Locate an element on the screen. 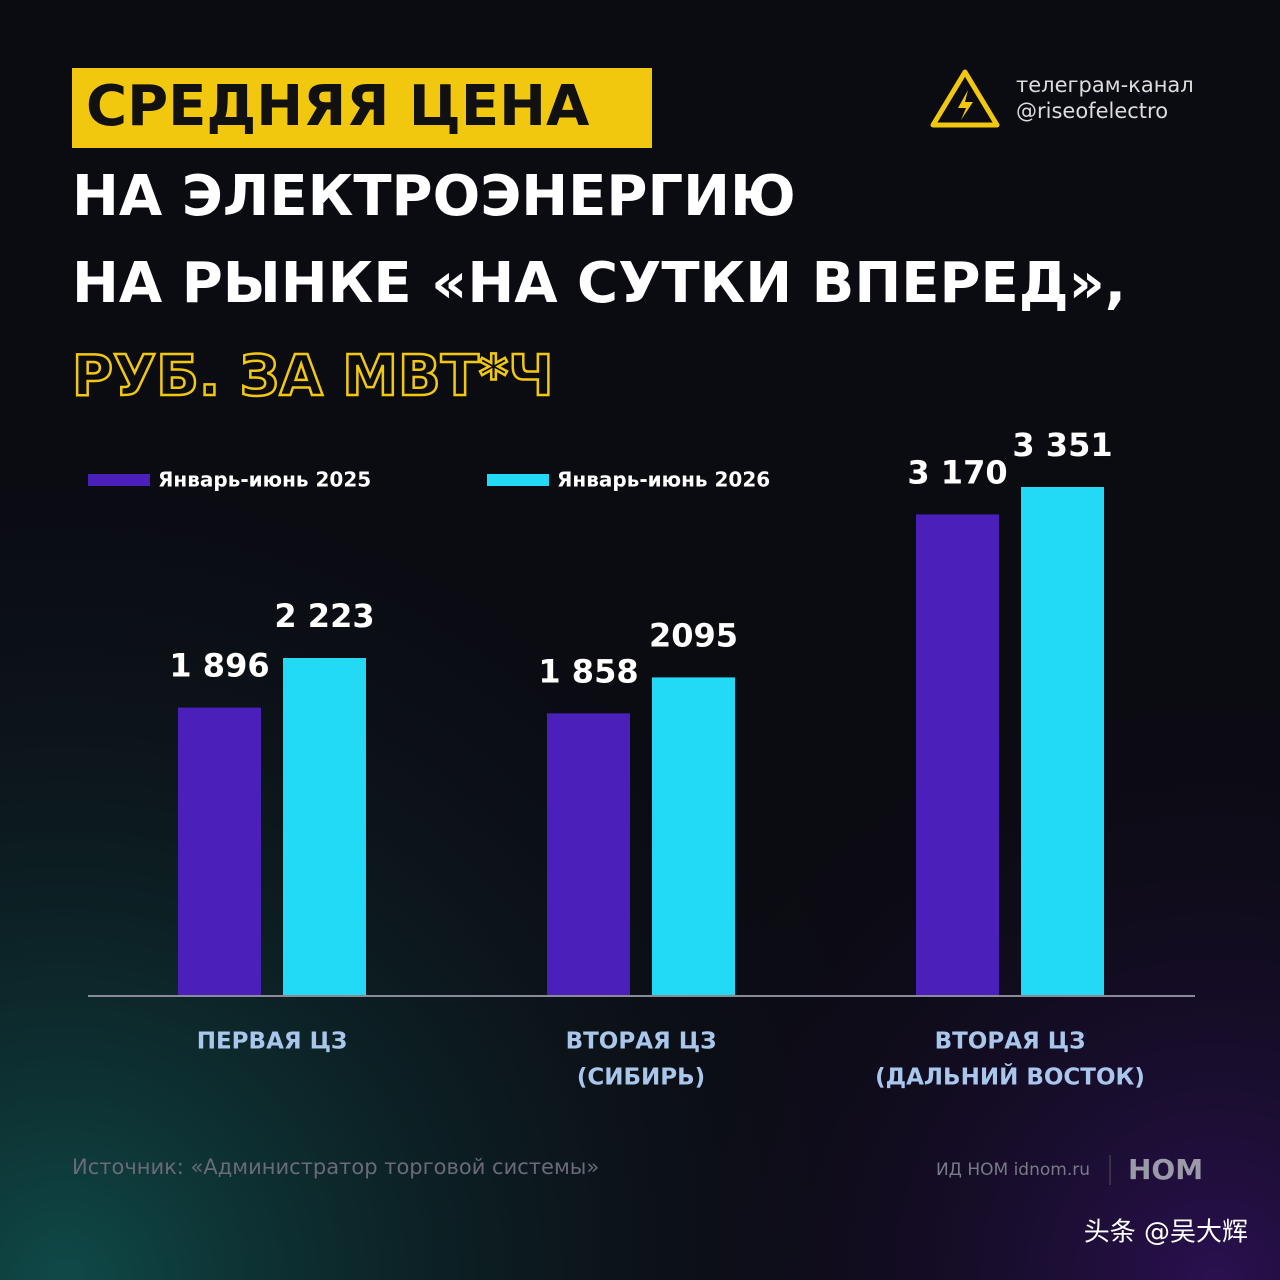 The image size is (1280, 1280). subtitle: РУБ. ЗА МВТ*Ч is located at coordinates (312, 376).